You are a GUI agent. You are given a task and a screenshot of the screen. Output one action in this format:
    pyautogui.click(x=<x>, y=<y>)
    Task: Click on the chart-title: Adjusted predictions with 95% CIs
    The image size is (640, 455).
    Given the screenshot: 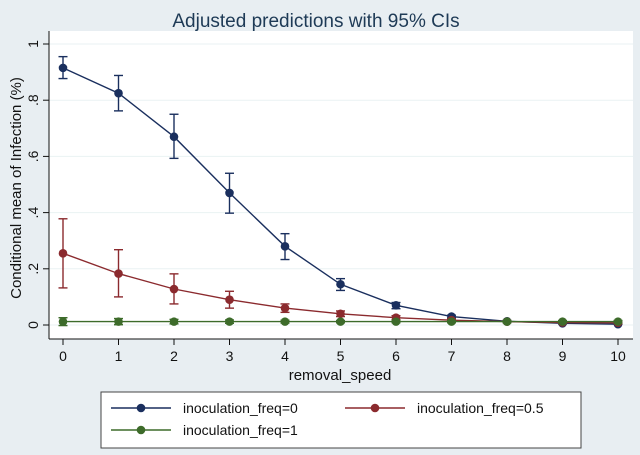 What is the action you would take?
    pyautogui.click(x=315, y=21)
    